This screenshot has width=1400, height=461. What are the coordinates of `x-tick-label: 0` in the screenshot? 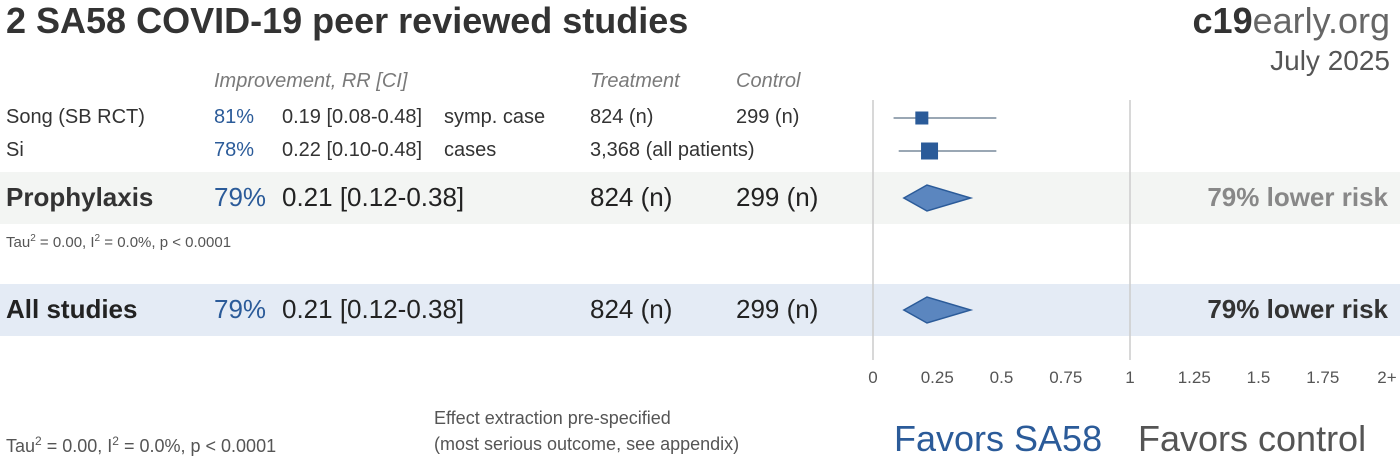 It's located at (873, 377).